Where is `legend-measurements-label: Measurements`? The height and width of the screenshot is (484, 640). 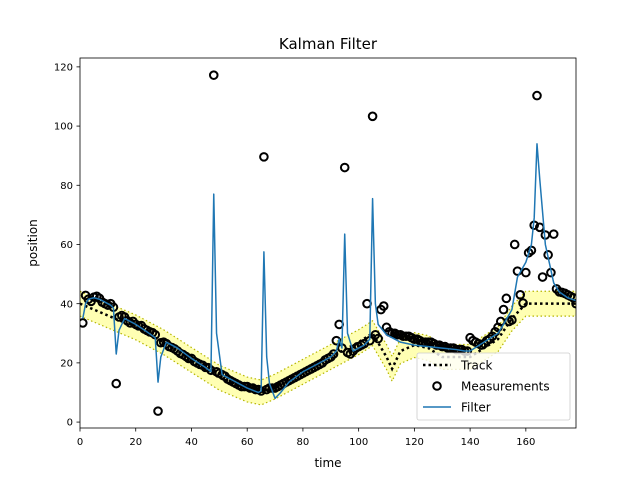 legend-measurements-label: Measurements is located at coordinates (505, 387).